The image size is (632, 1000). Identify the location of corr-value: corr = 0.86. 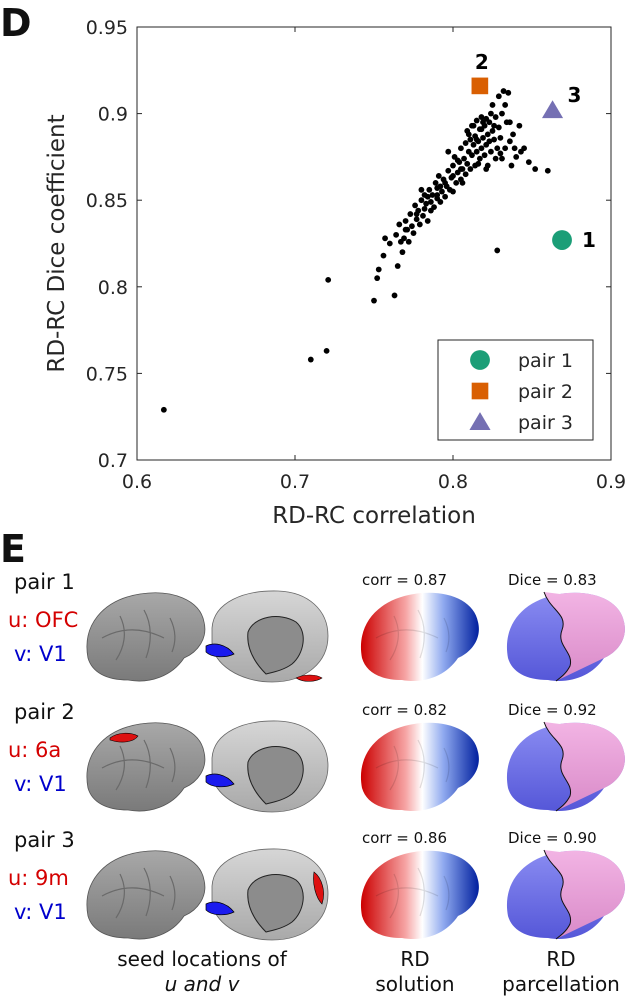
(404, 838).